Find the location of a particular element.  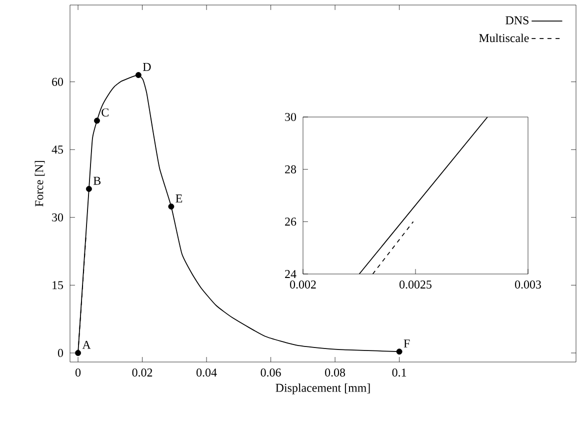

annotation: A is located at coordinates (86, 344).